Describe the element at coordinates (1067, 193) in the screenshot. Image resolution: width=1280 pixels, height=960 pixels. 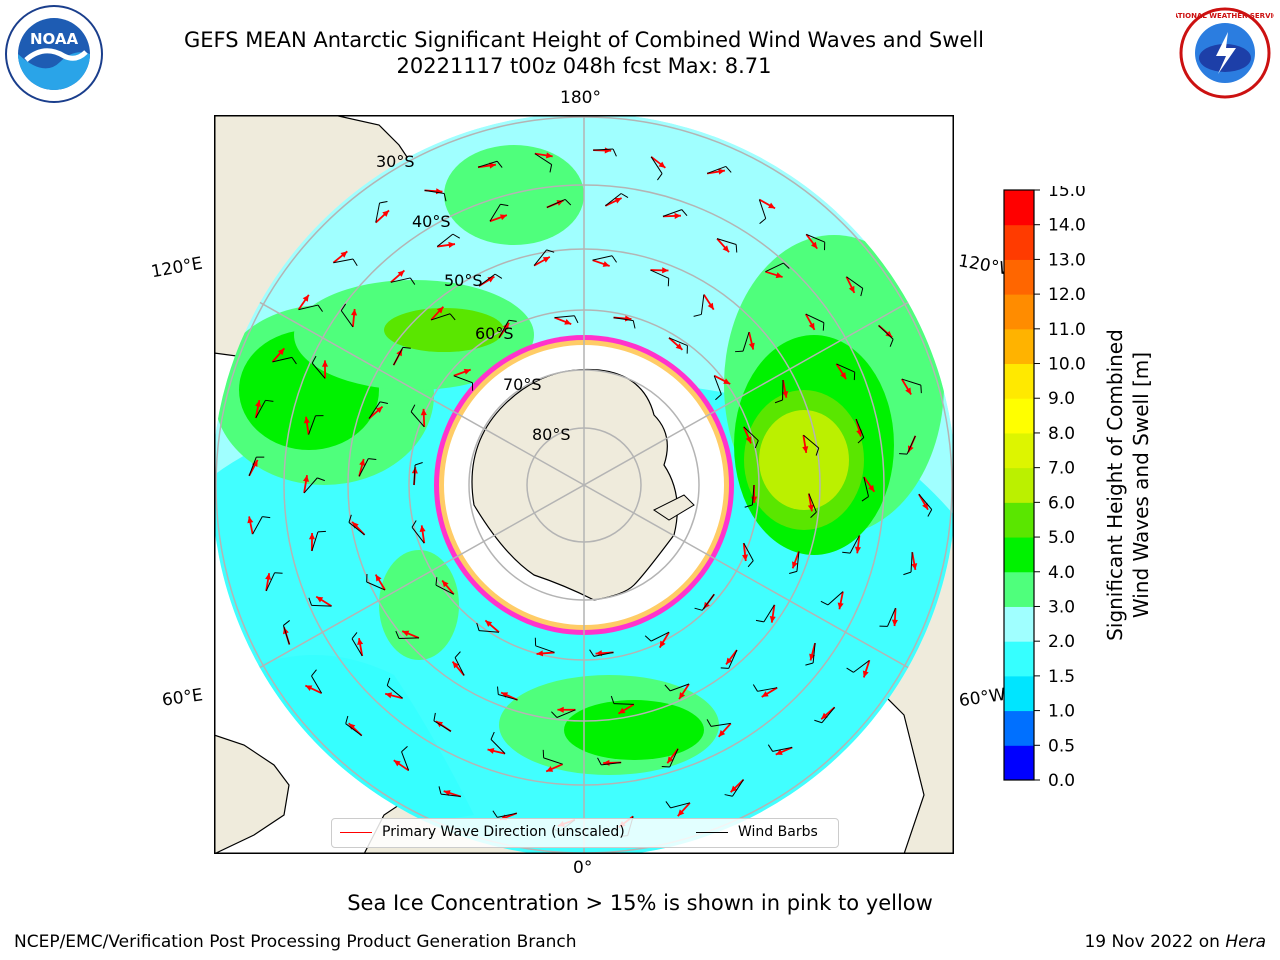
I see `colorbar-tick-label: 15.0` at that location.